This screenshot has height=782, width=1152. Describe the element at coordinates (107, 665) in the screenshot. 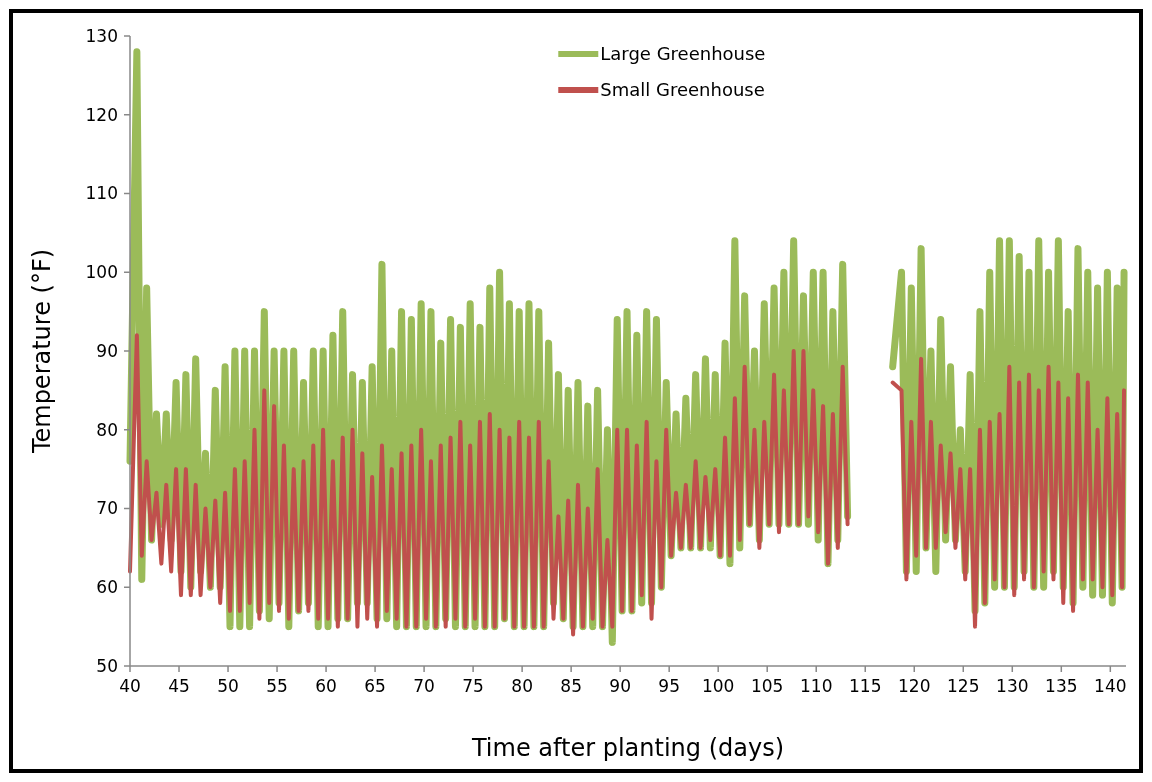

I see `y-tick-label: 50` at that location.